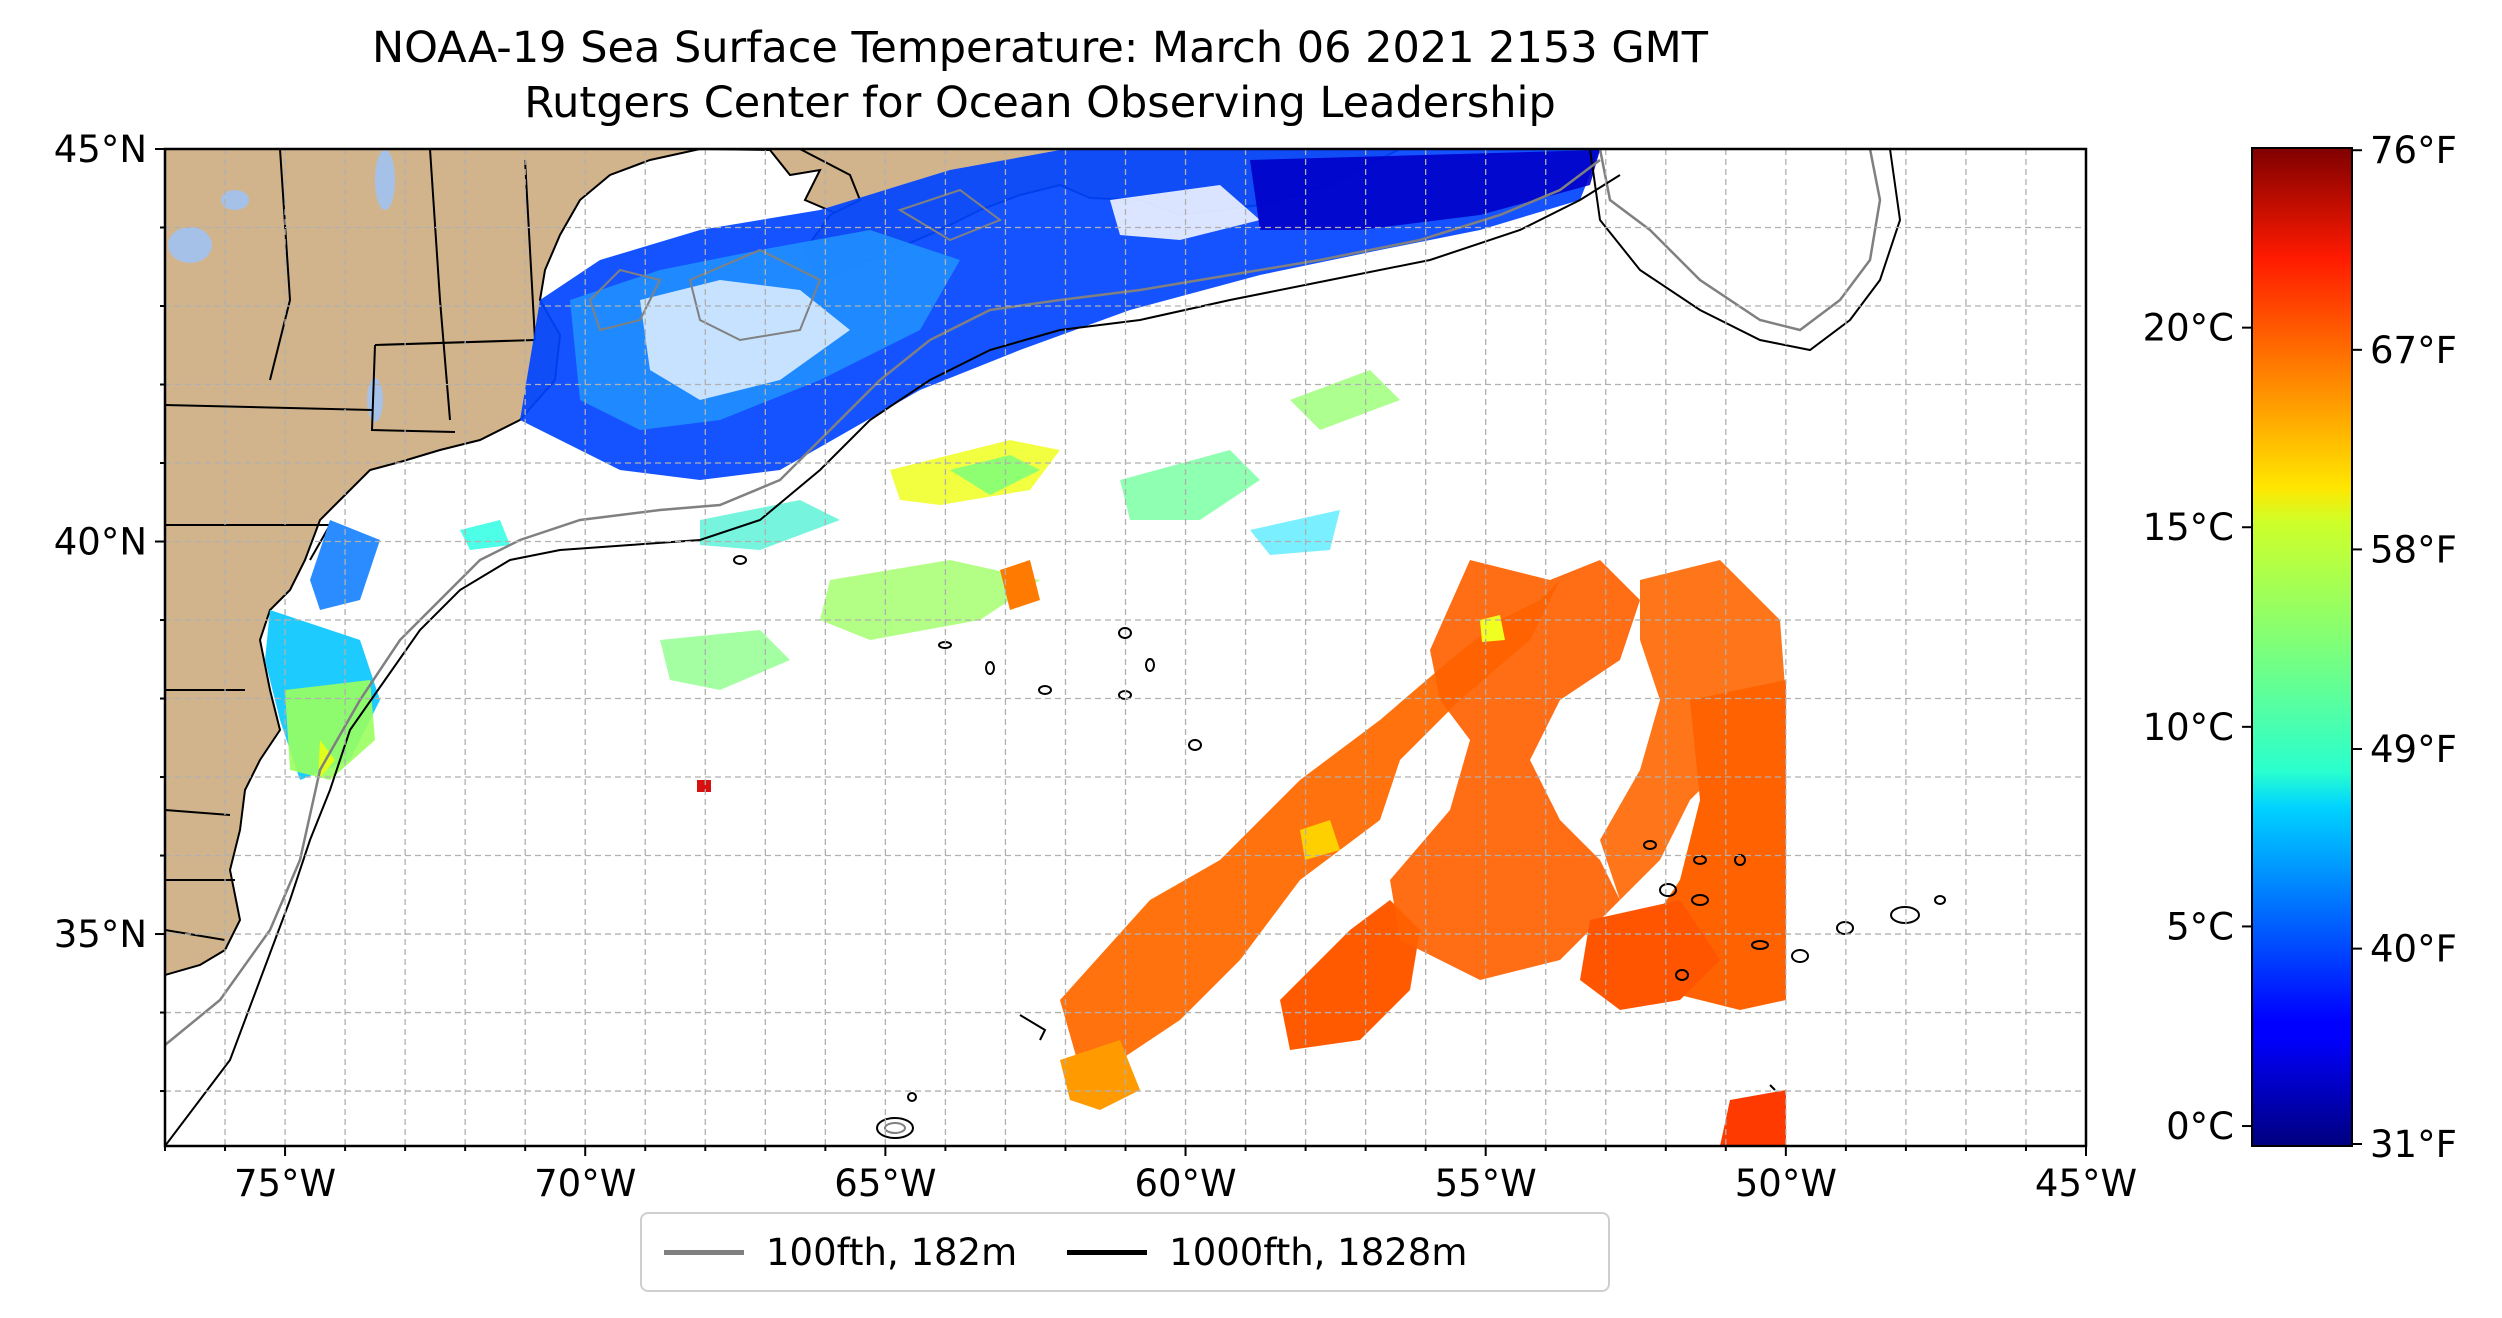  I want to click on colorbar, so click(2302, 647).